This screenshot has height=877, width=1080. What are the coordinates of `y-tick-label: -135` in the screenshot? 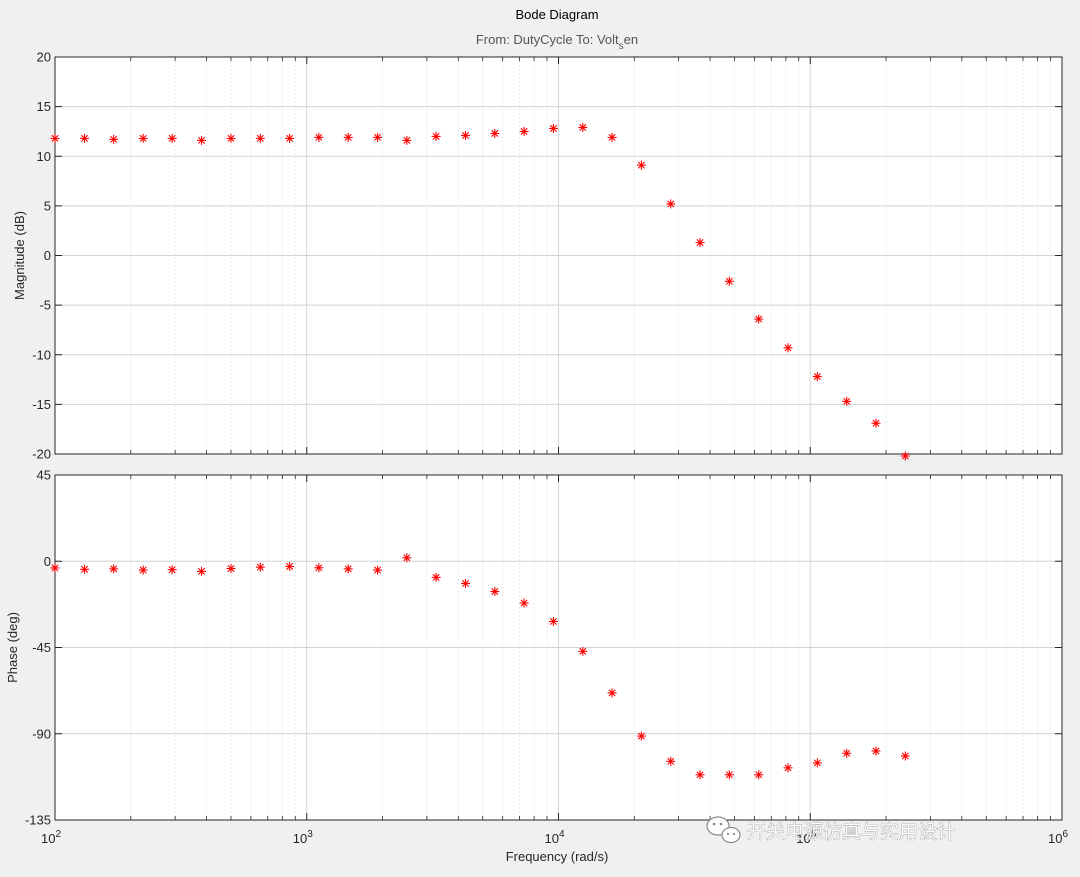 It's located at (38, 820).